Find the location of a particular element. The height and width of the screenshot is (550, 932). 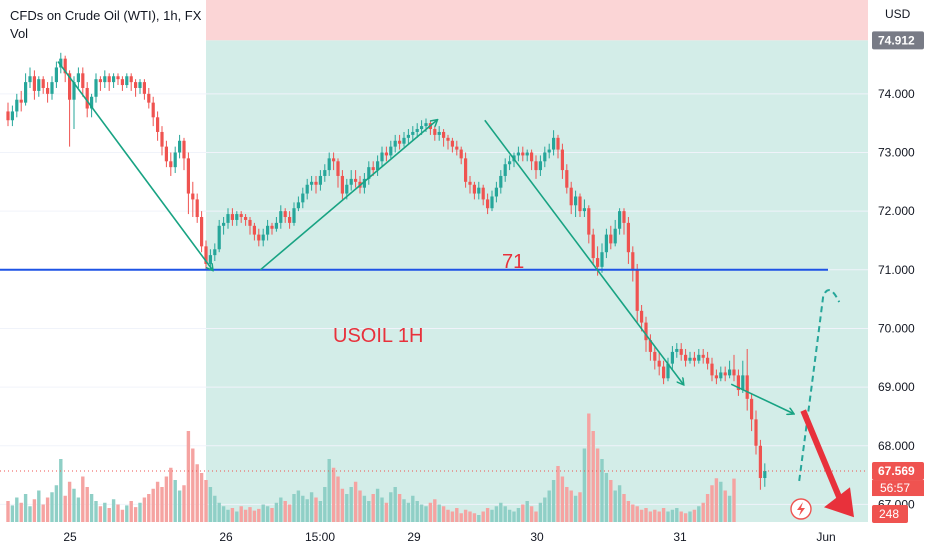

time-tick-label: 26 is located at coordinates (226, 537).